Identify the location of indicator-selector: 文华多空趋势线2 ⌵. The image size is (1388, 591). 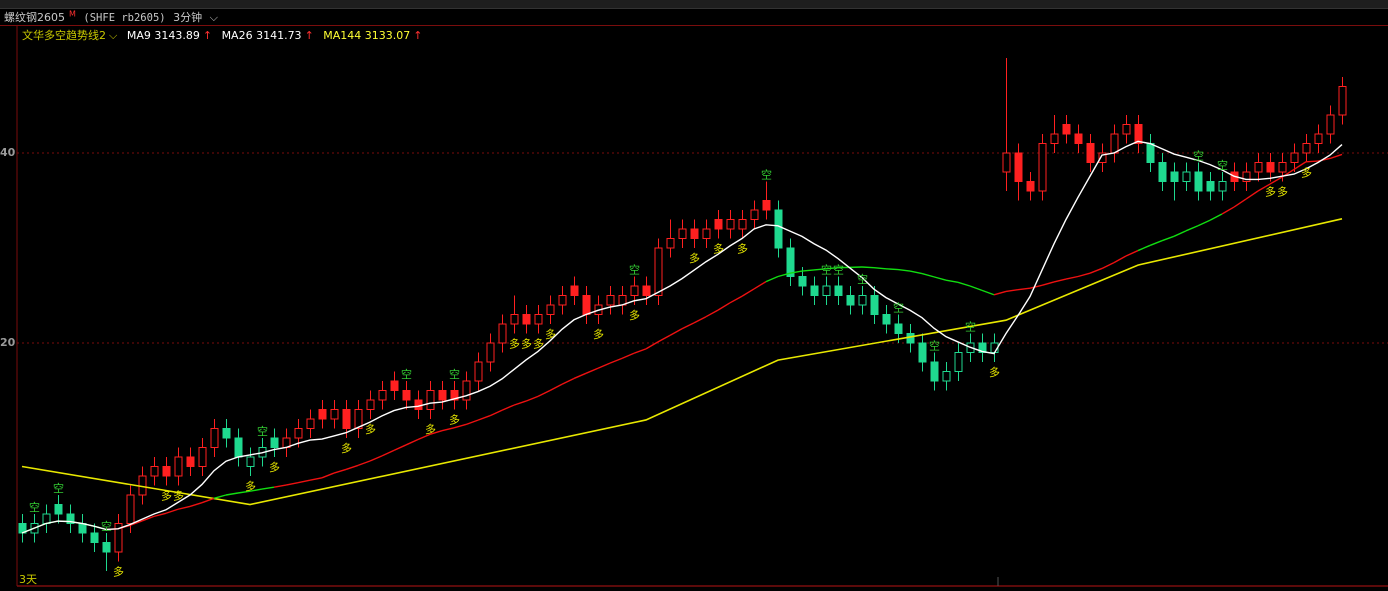
(71, 35).